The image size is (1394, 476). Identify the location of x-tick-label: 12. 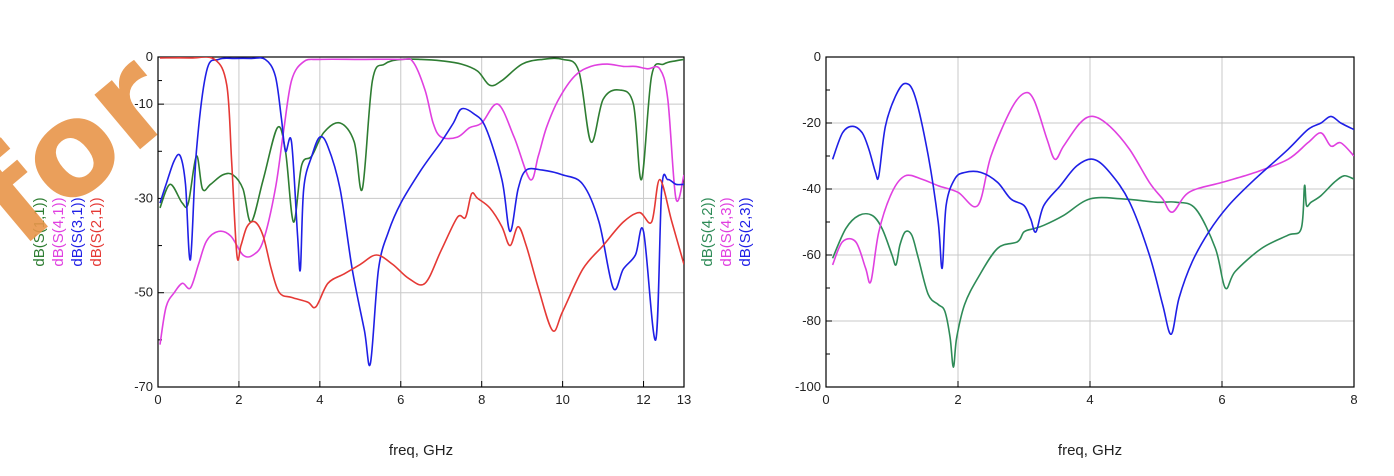
(643, 399).